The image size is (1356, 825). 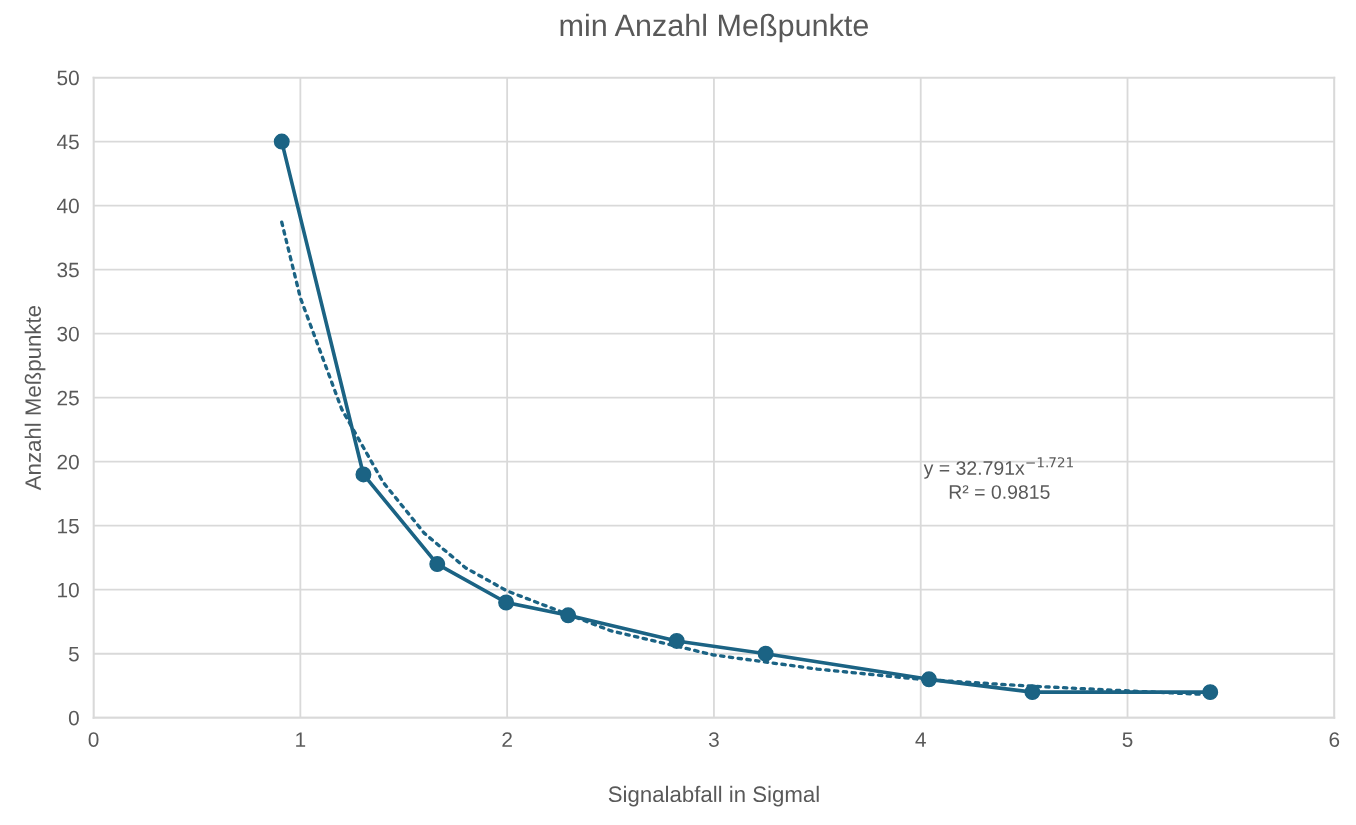 What do you see at coordinates (1127, 739) in the screenshot?
I see `x-tick-label: 5` at bounding box center [1127, 739].